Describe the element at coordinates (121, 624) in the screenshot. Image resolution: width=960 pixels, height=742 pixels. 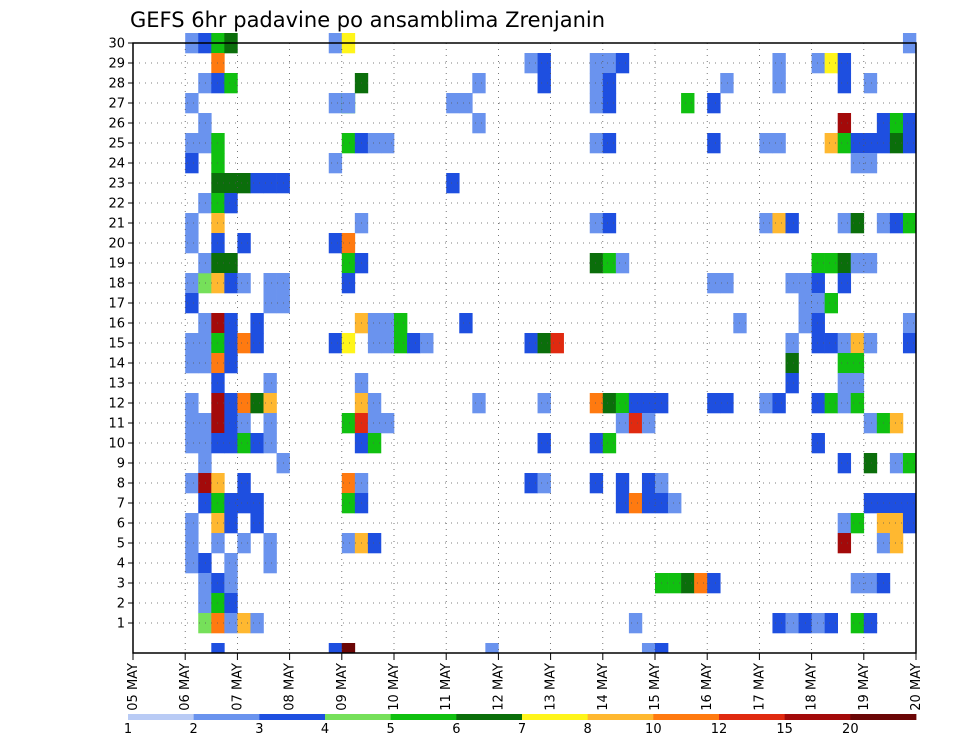
I see `y-tick-label: 1` at that location.